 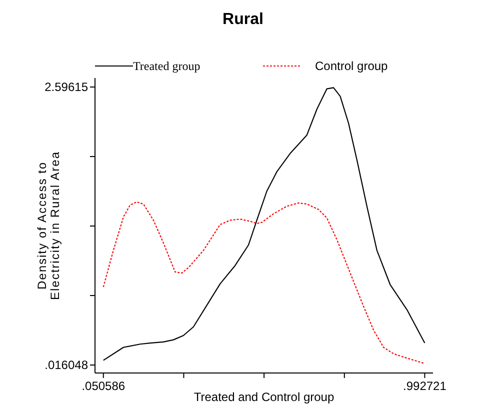 What do you see at coordinates (425, 386) in the screenshot?
I see `x-tick-label: .992721` at bounding box center [425, 386].